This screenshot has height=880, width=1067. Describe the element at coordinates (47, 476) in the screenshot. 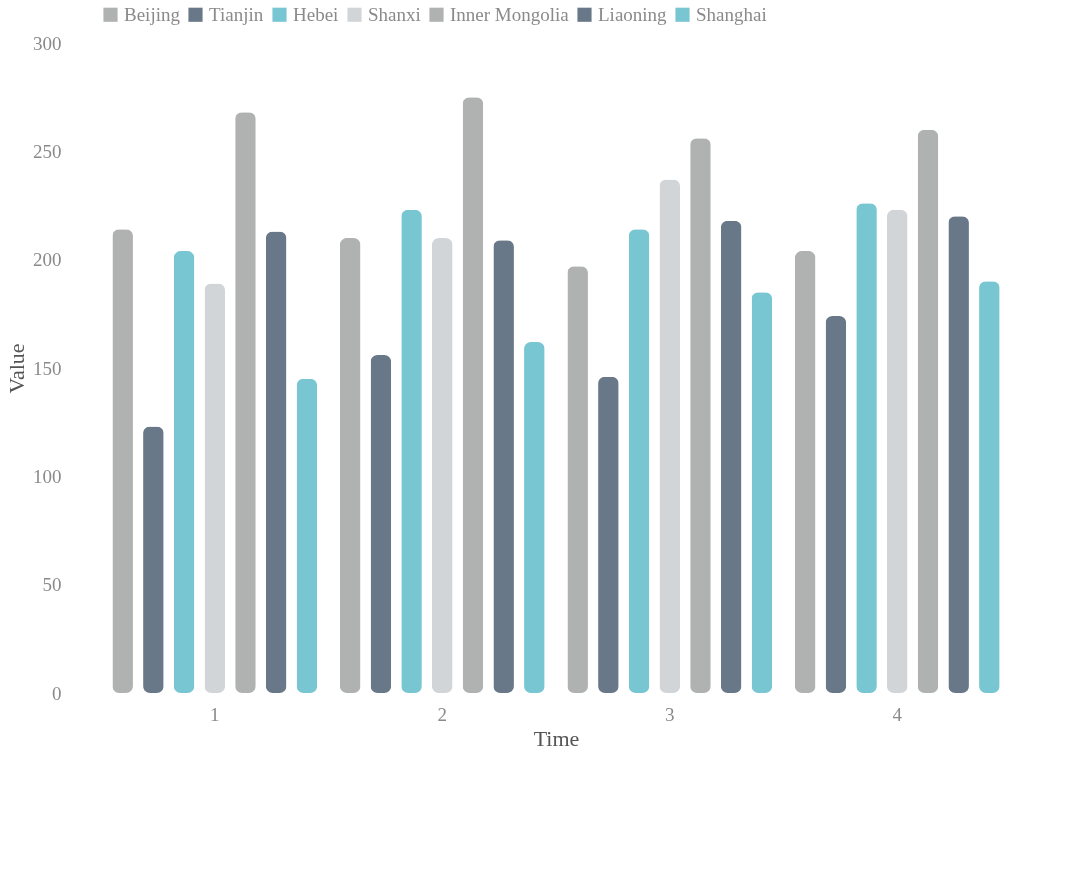

I see `y-tick-label: 100` at that location.